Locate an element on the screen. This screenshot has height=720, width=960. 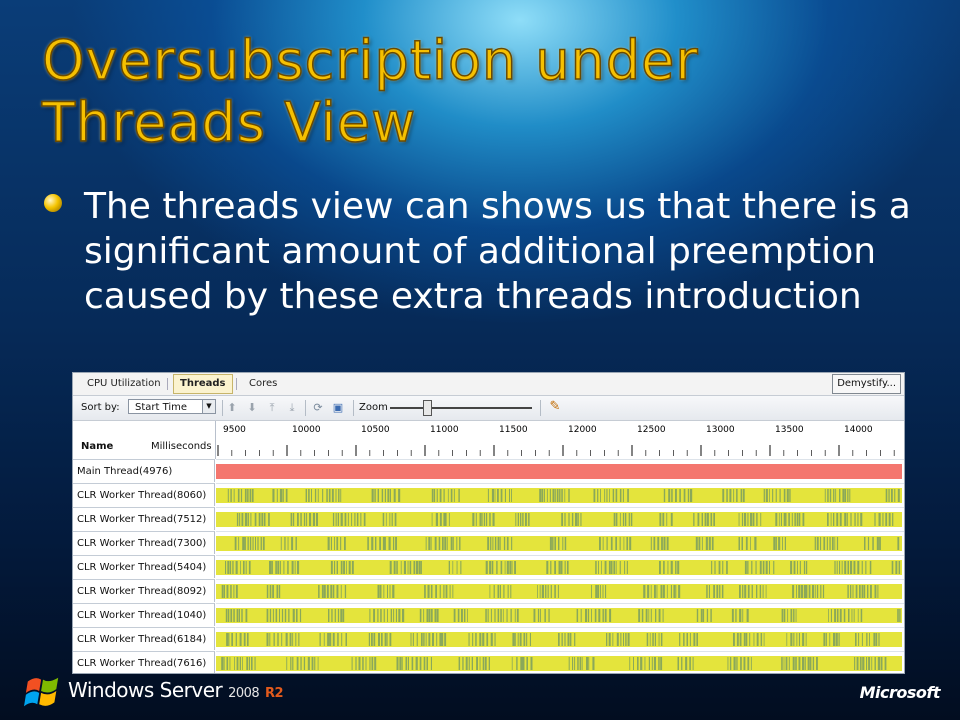
thread-label: CLR Worker Thread(7616) is located at coordinates (144, 662).